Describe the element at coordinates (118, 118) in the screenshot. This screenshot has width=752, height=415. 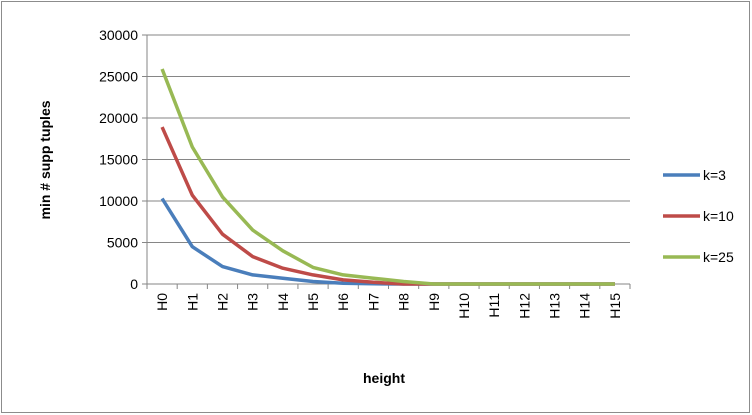
I see `y-tick-label: 20000` at that location.